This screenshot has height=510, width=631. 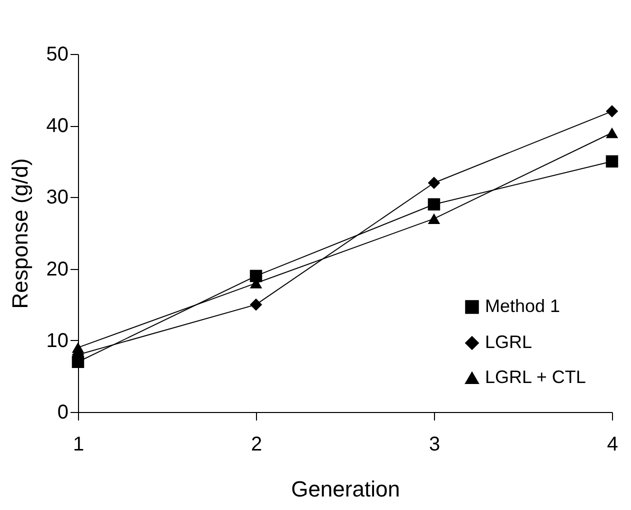 What do you see at coordinates (256, 445) in the screenshot?
I see `x-tick-label: 2` at bounding box center [256, 445].